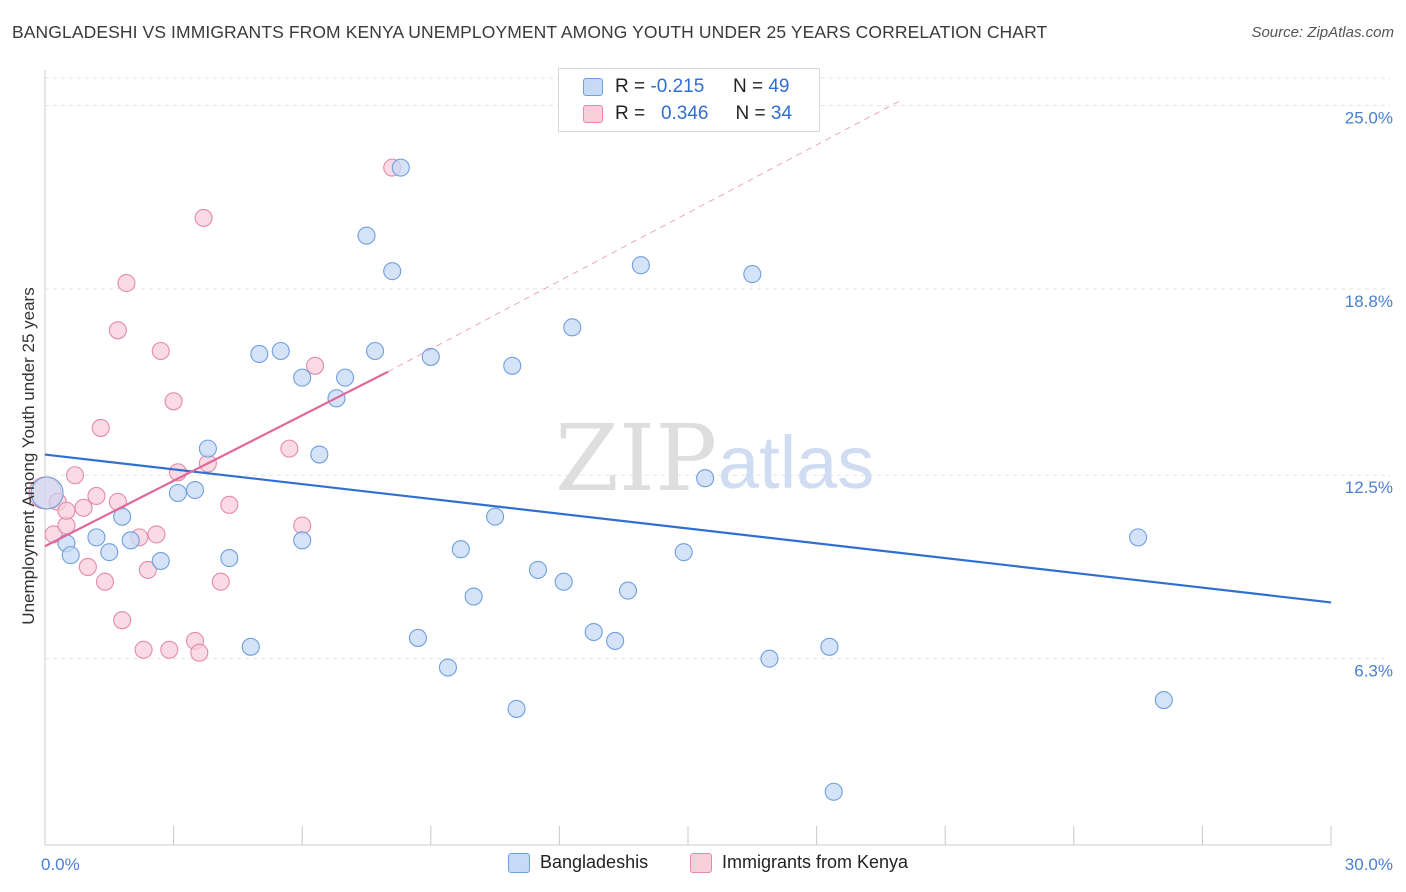 The image size is (1406, 892). Describe the element at coordinates (779, 86) in the screenshot. I see `legend-n-value: 49` at that location.